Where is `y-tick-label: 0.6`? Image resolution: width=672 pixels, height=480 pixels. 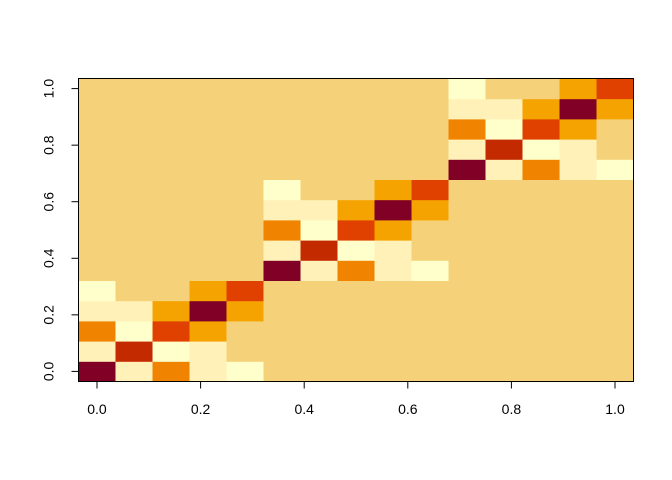
y-tick-label: 0.6 is located at coordinates (49, 202).